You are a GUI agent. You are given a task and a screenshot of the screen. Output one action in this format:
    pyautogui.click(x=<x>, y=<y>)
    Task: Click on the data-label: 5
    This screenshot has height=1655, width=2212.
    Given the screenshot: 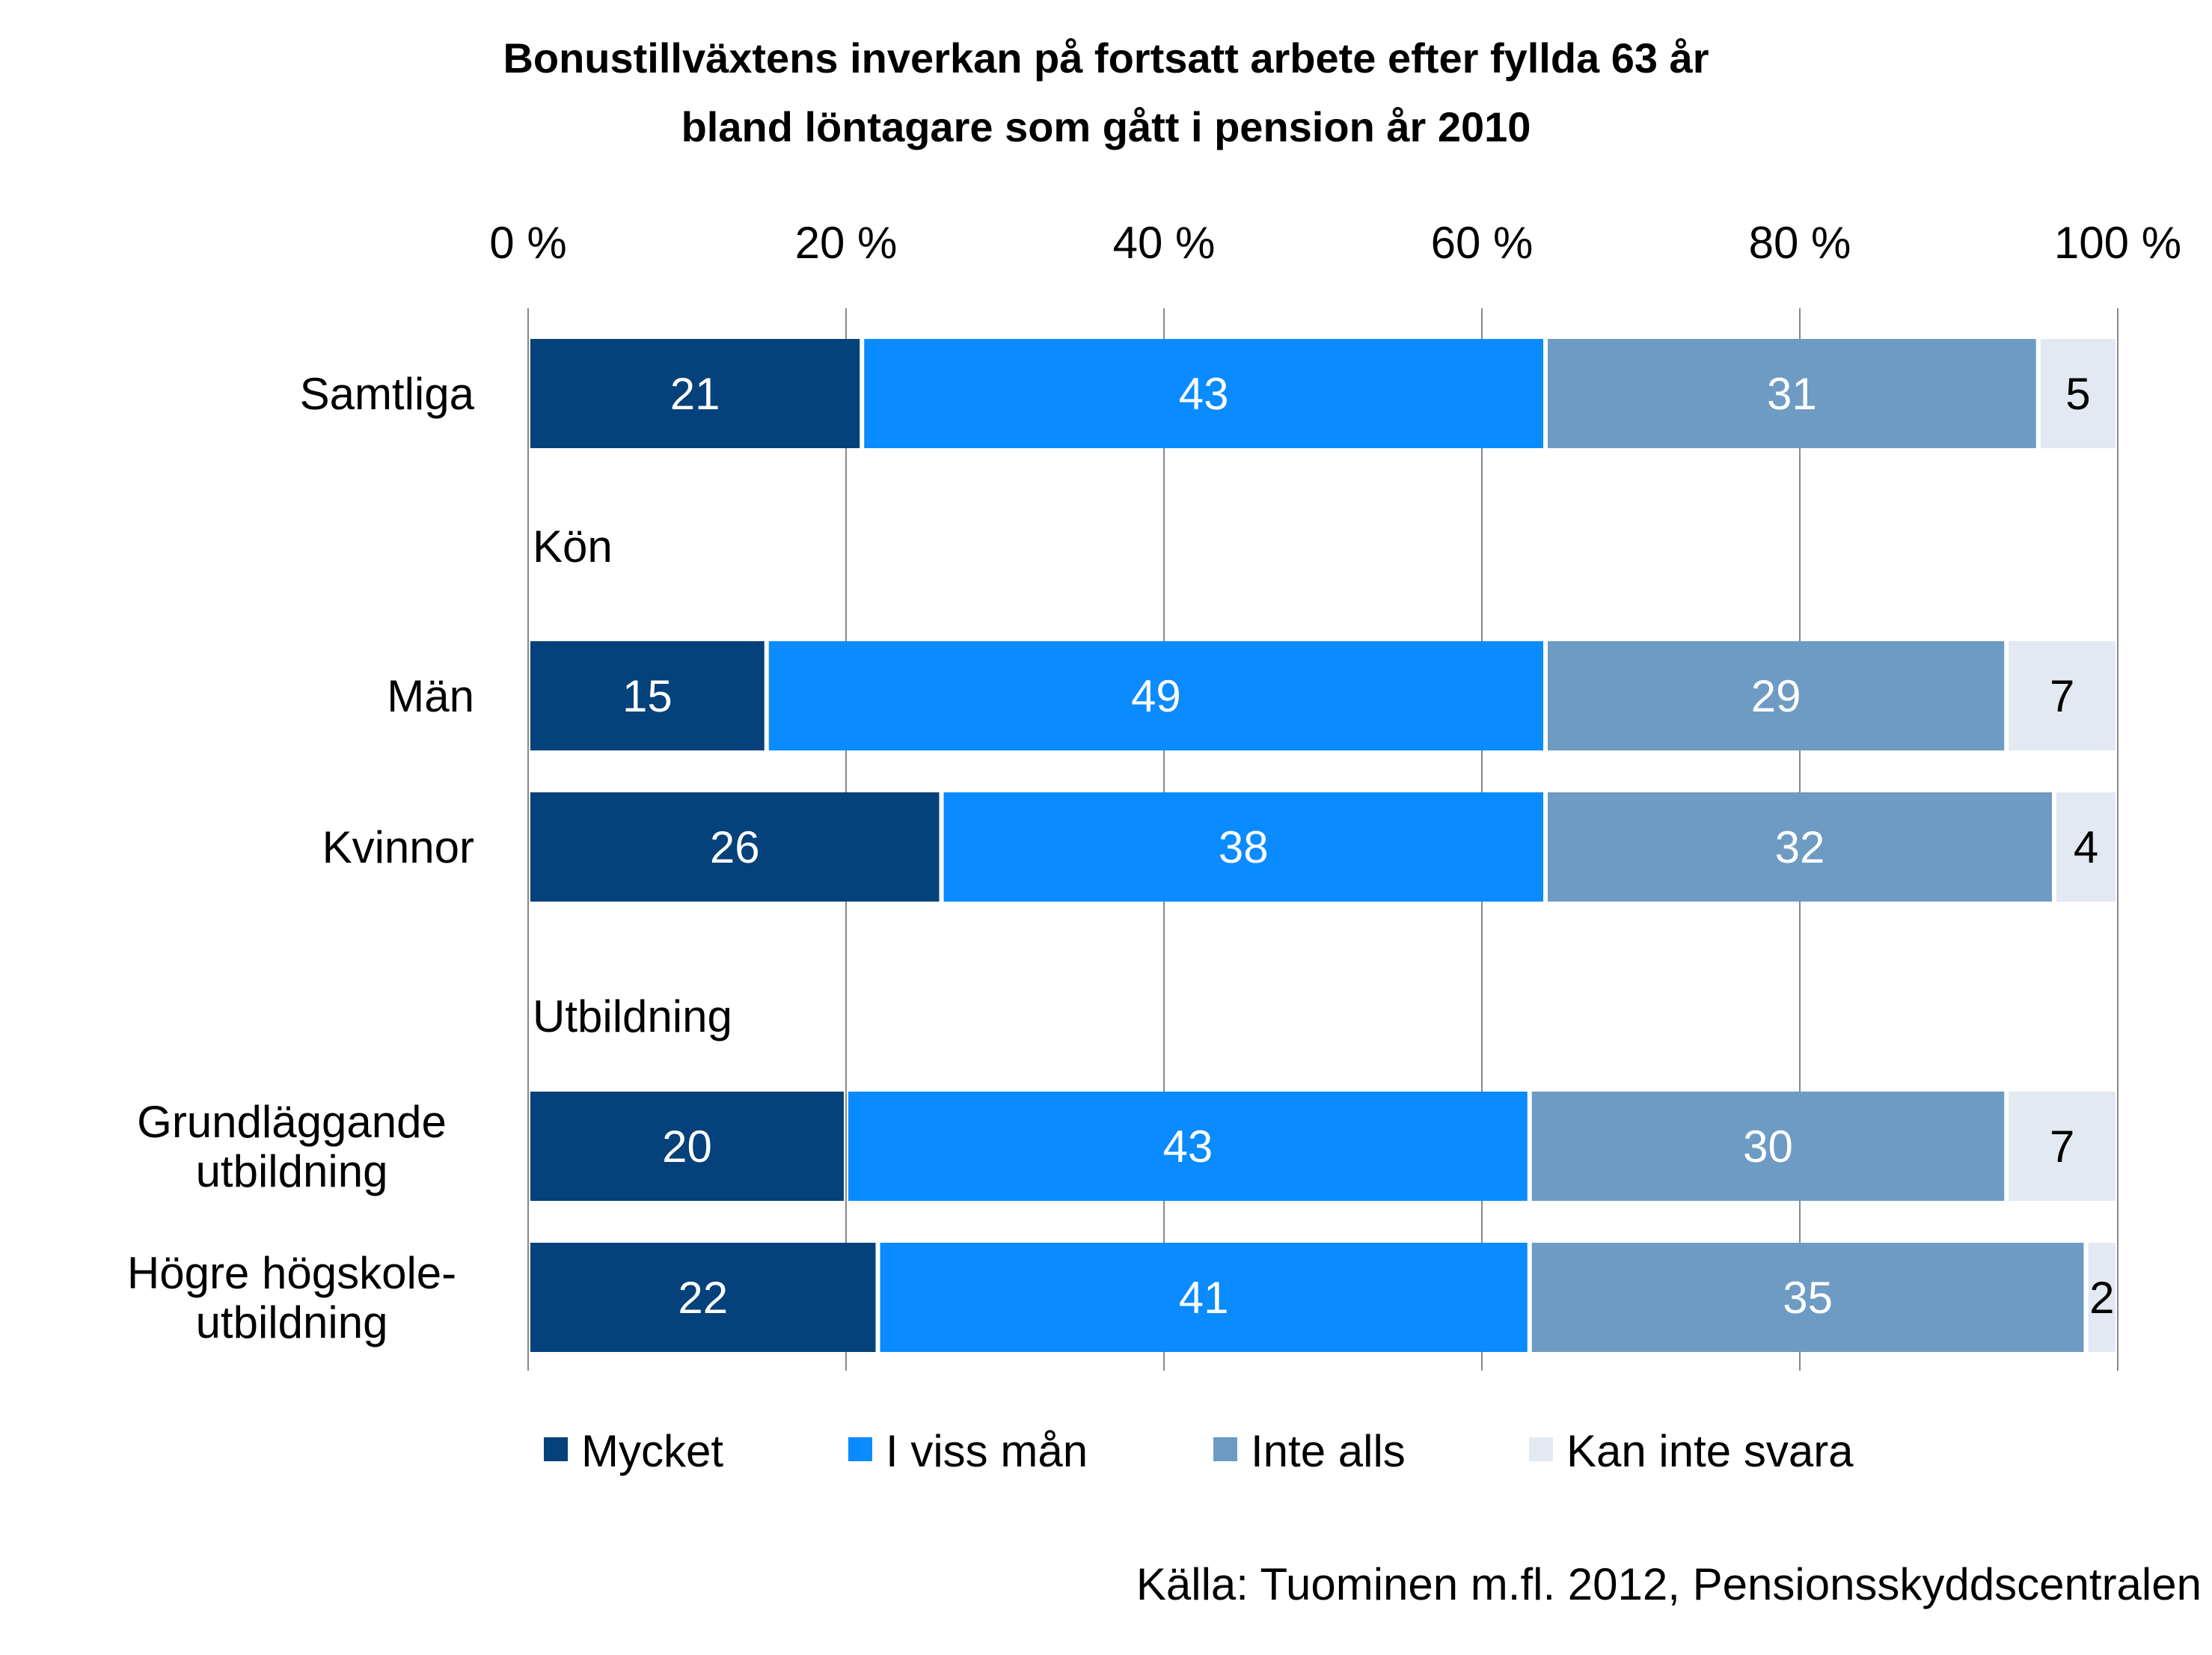 What is the action you would take?
    pyautogui.click(x=2077, y=394)
    